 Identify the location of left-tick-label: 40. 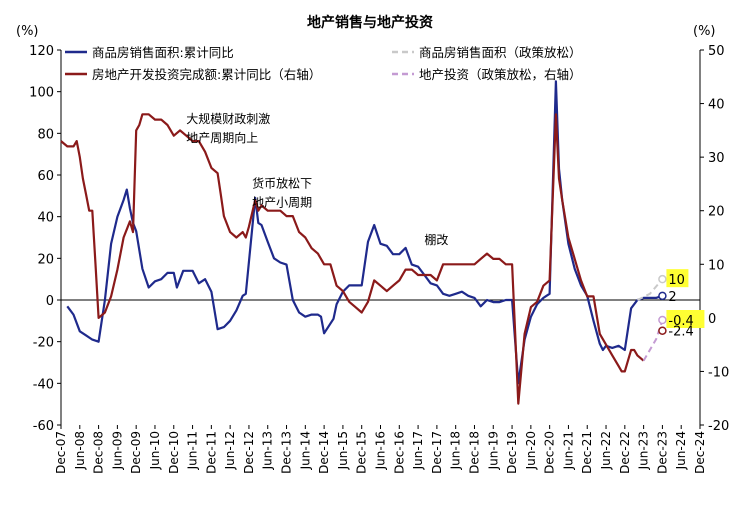
(45, 218).